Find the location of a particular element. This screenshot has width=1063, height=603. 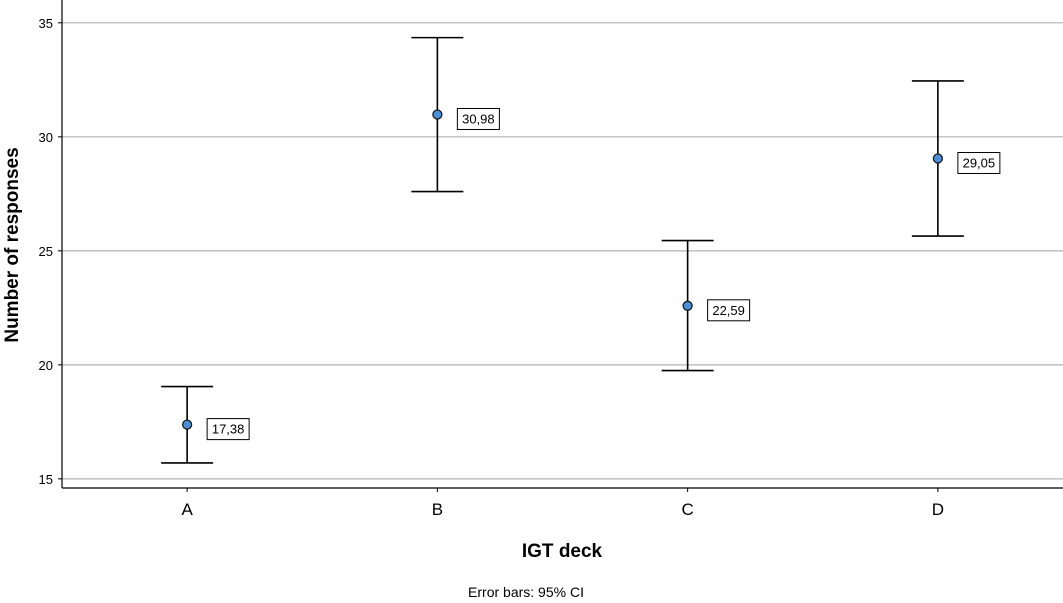

data-label-text: 30,98 is located at coordinates (478, 118).